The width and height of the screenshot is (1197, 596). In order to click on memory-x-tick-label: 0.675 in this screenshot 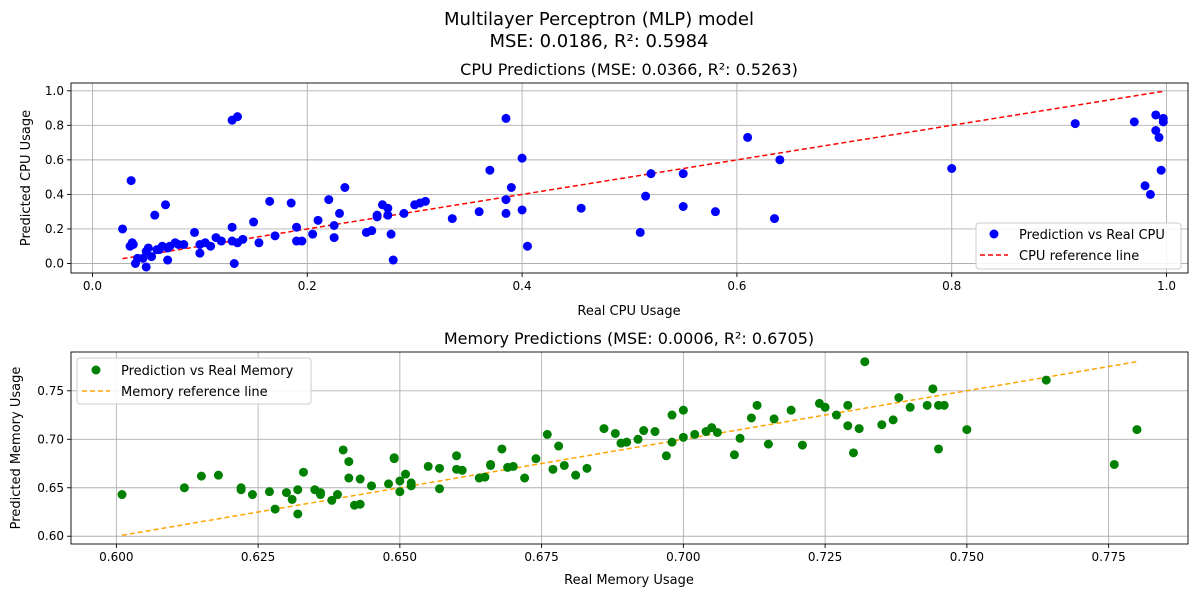, I will do `click(541, 557)`.